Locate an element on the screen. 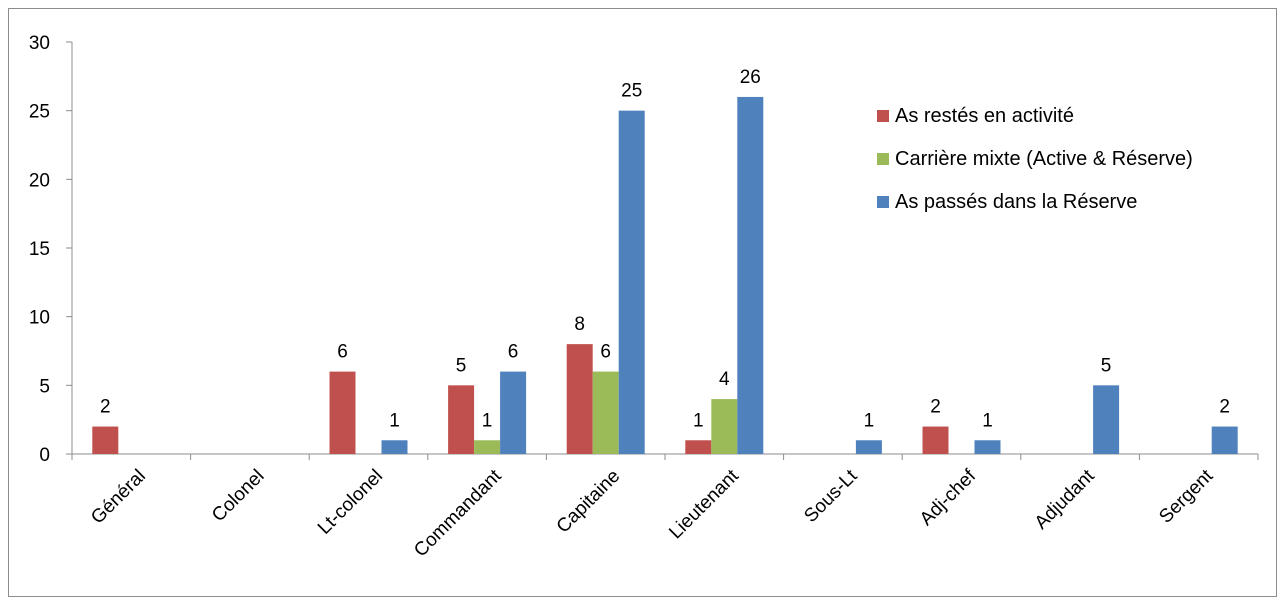 Image resolution: width=1285 pixels, height=605 pixels. data-label-as-restes-en-activit-commandant: 5 is located at coordinates (461, 365).